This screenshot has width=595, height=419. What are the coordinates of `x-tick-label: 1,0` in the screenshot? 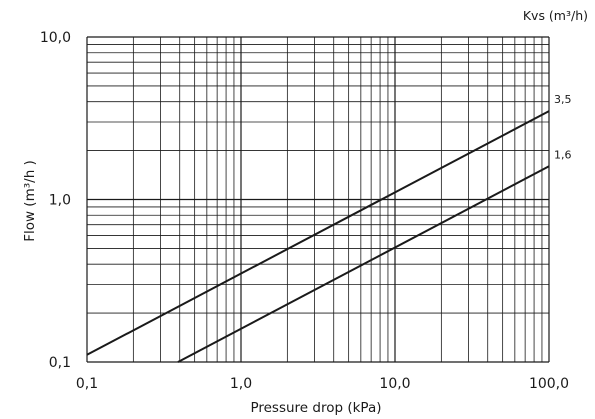 It's located at (241, 384).